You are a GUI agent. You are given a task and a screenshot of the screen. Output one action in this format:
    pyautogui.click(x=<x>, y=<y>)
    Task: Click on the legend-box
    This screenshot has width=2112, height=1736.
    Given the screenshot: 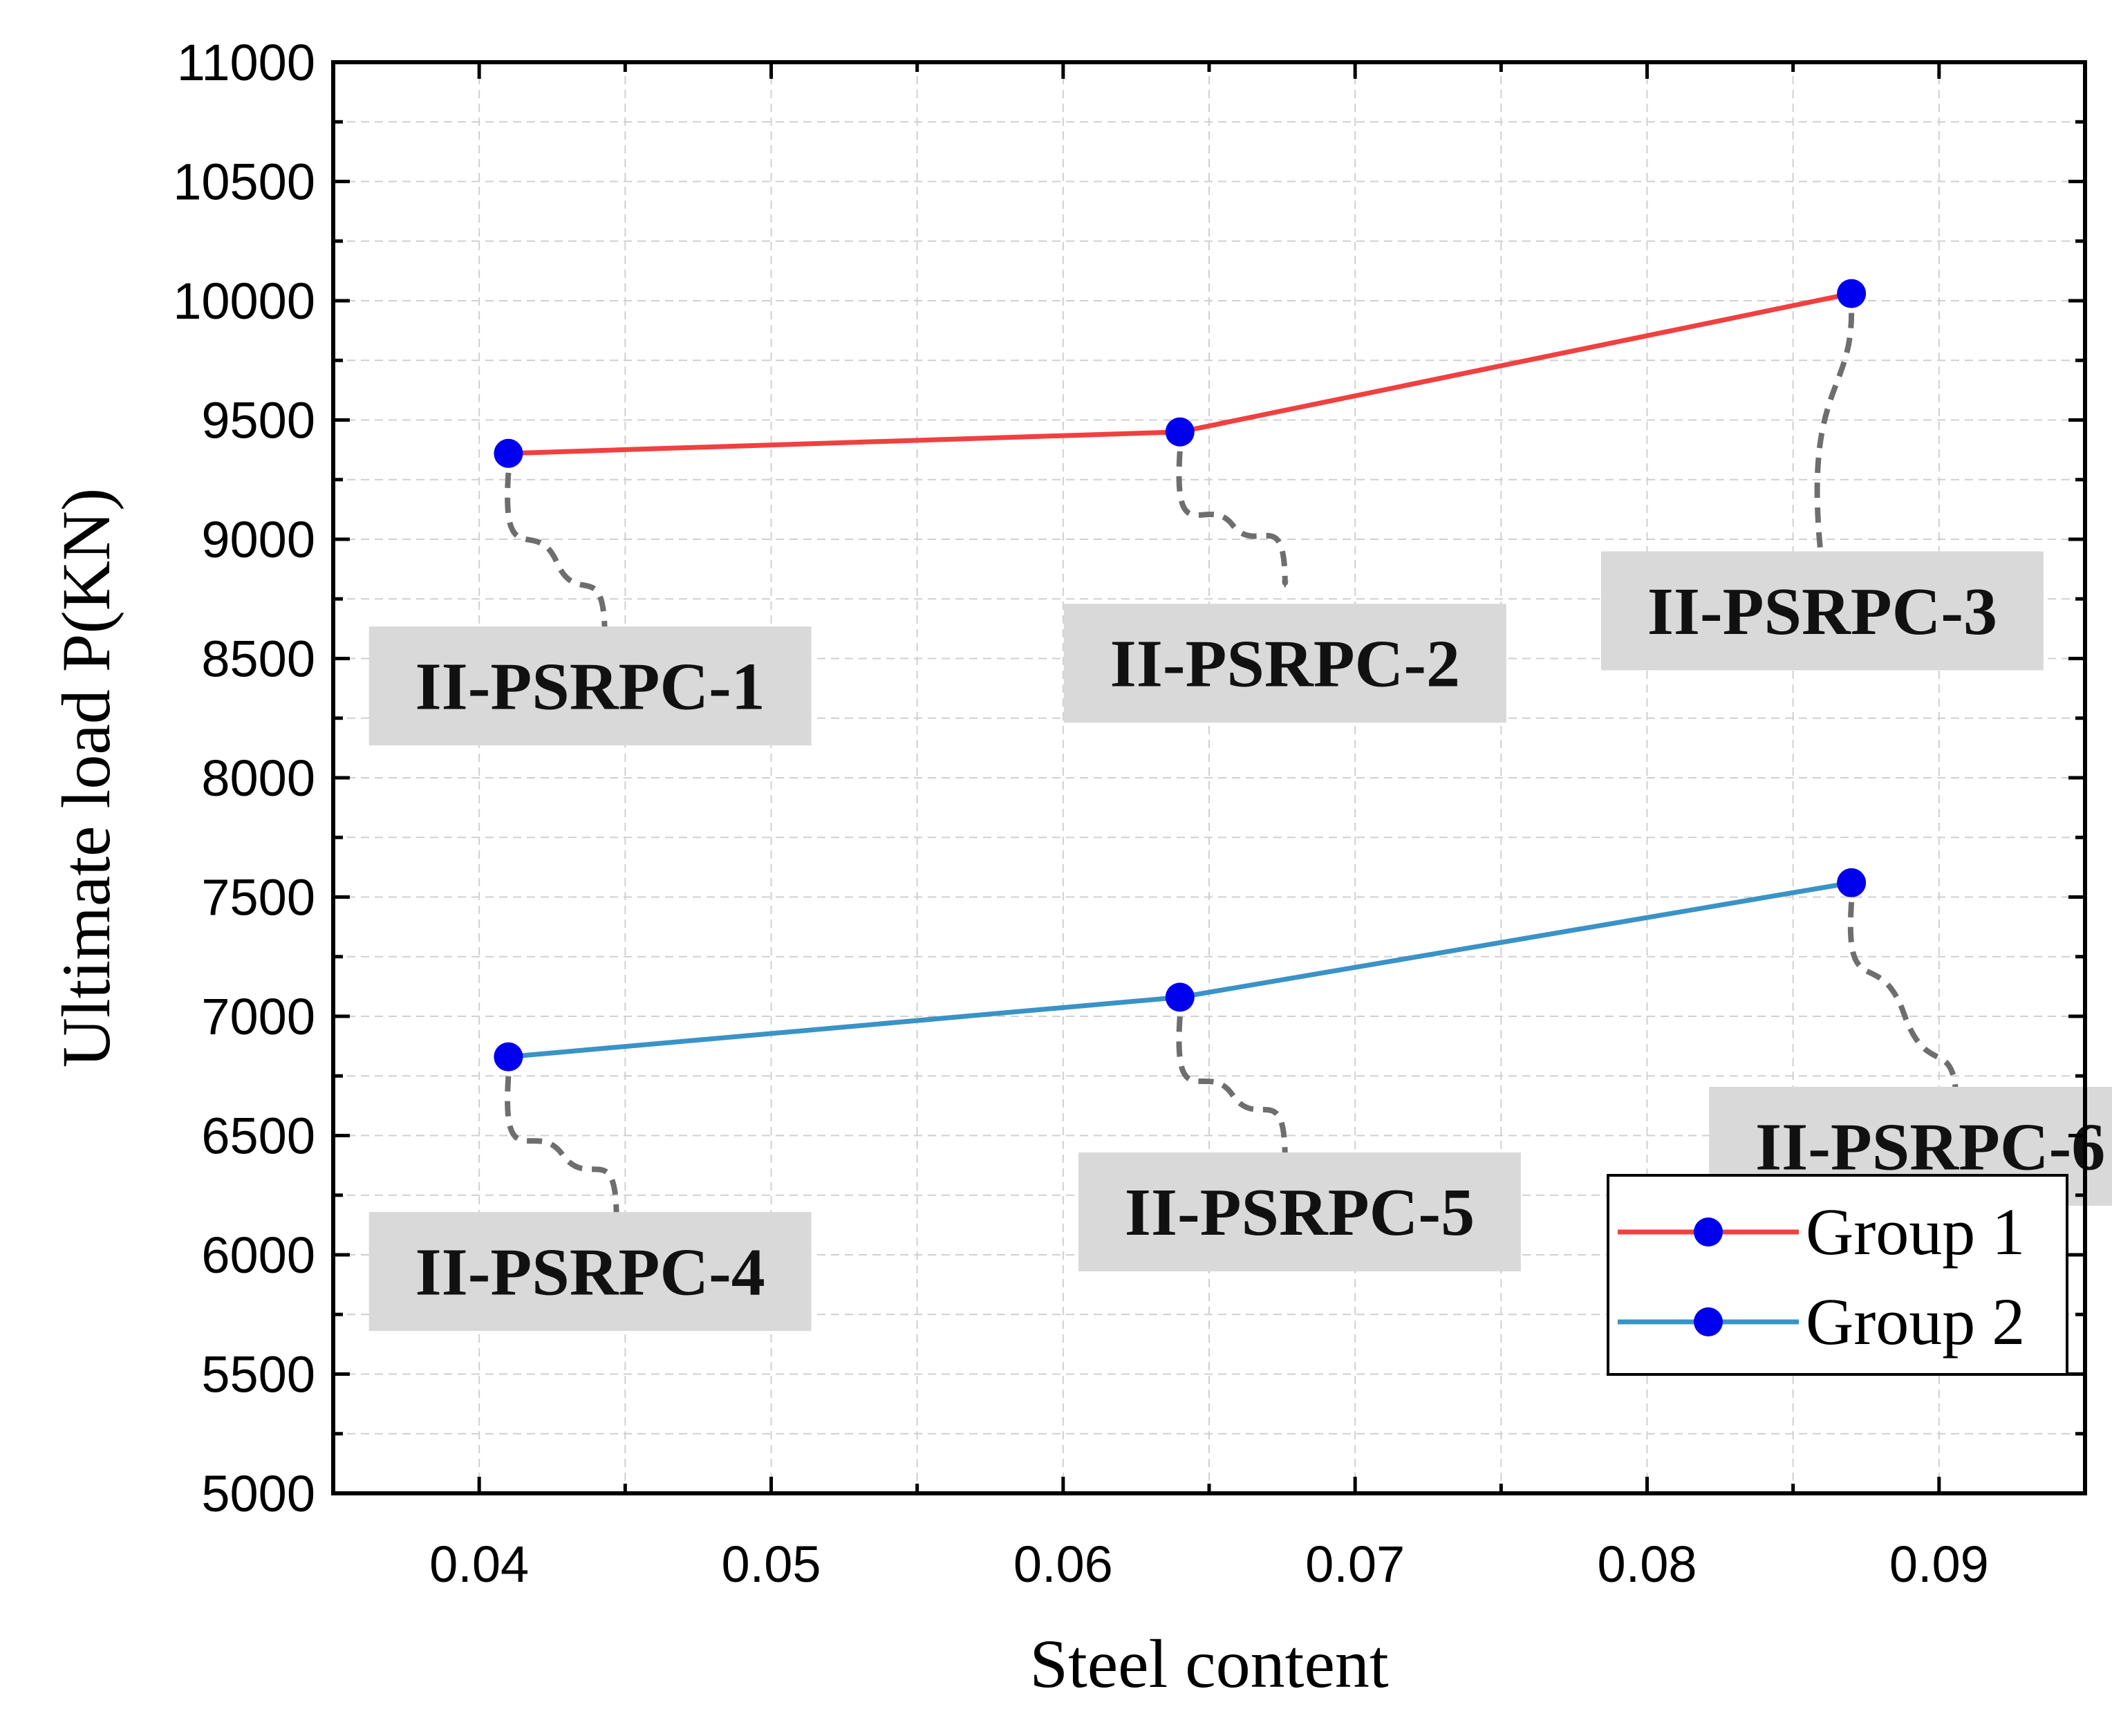 What is the action you would take?
    pyautogui.click(x=1838, y=1275)
    